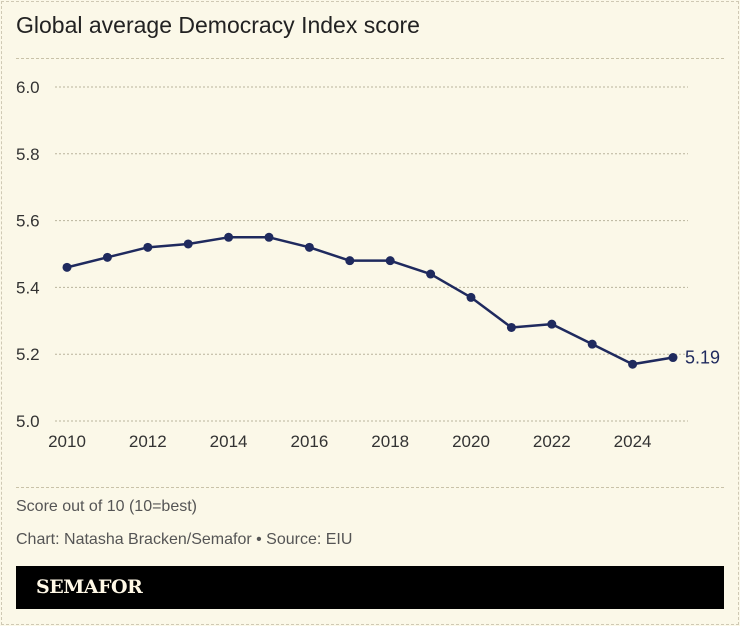  Describe the element at coordinates (229, 441) in the screenshot. I see `x-tick-label: 2014` at that location.